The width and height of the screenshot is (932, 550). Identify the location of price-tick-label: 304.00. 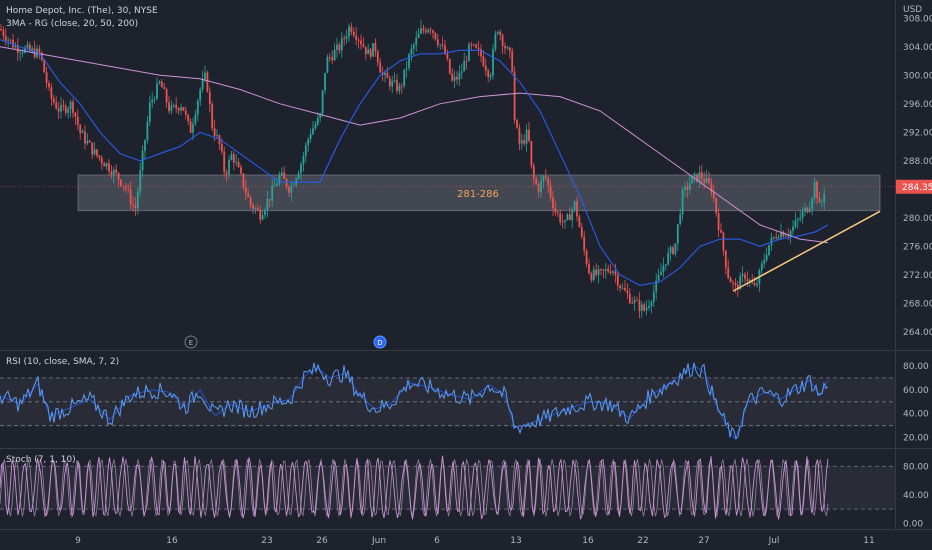
(917, 48).